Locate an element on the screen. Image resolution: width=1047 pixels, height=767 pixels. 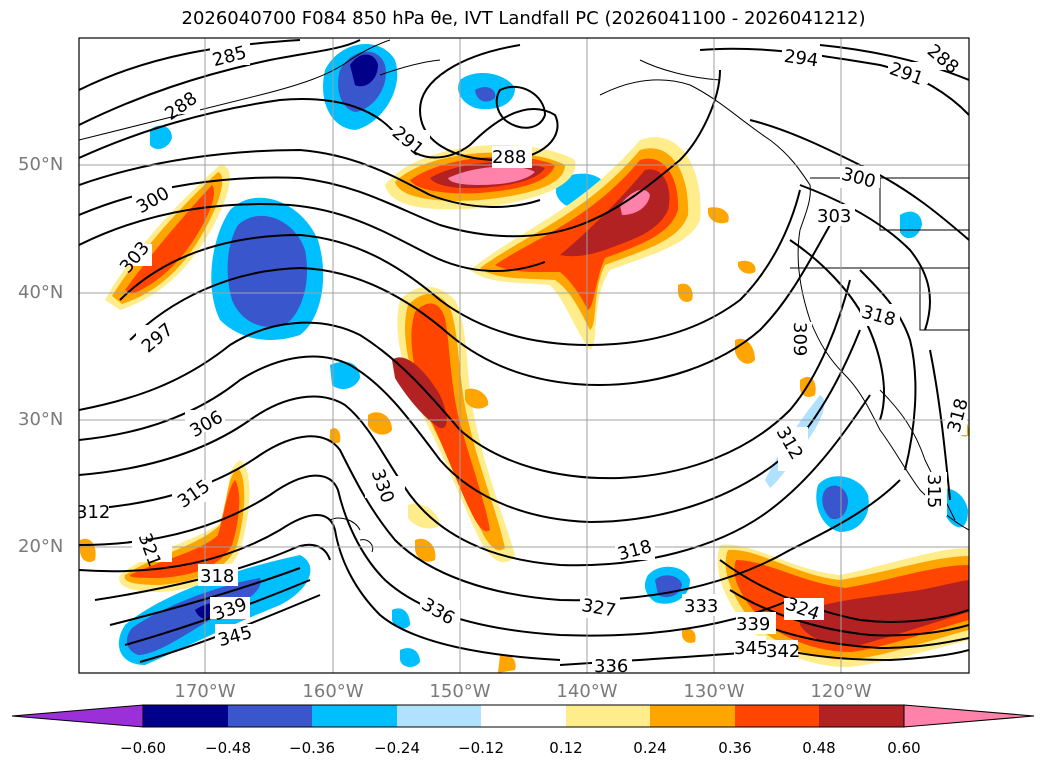
lon-label: 160°W is located at coordinates (333, 691).